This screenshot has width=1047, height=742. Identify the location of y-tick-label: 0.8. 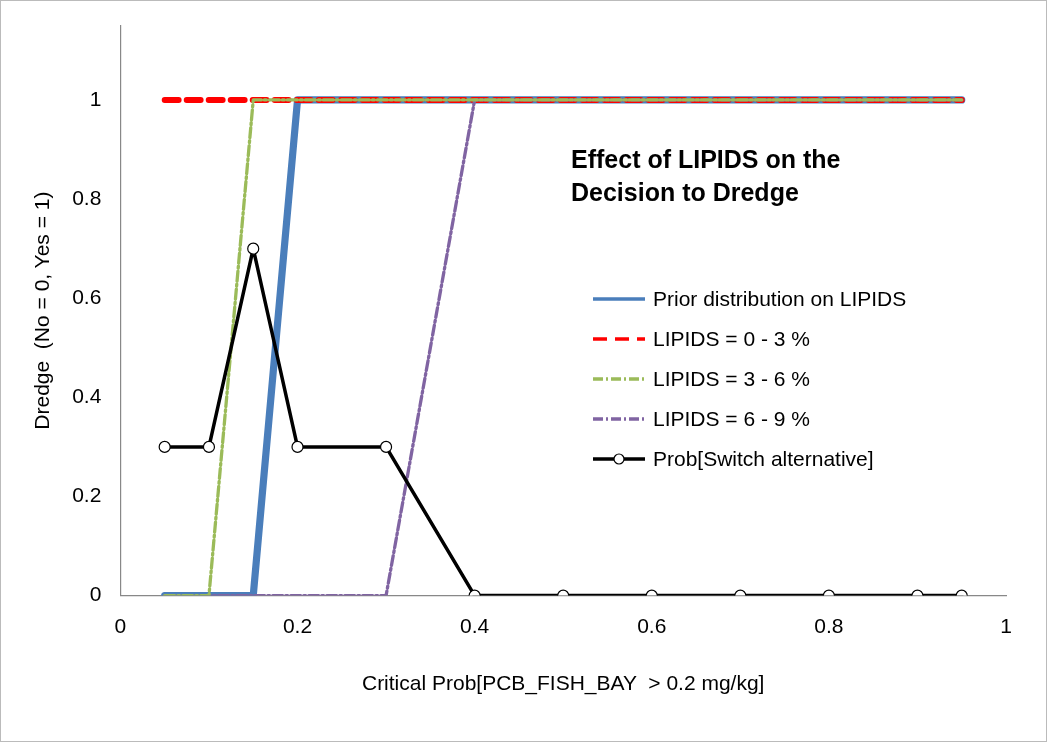
(87, 197).